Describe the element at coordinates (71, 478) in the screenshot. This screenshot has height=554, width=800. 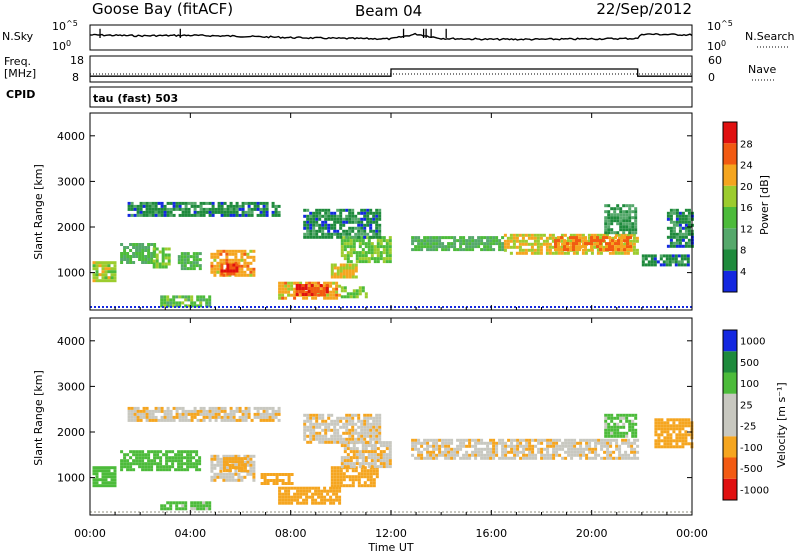
I see `ytick-label: 1000` at that location.